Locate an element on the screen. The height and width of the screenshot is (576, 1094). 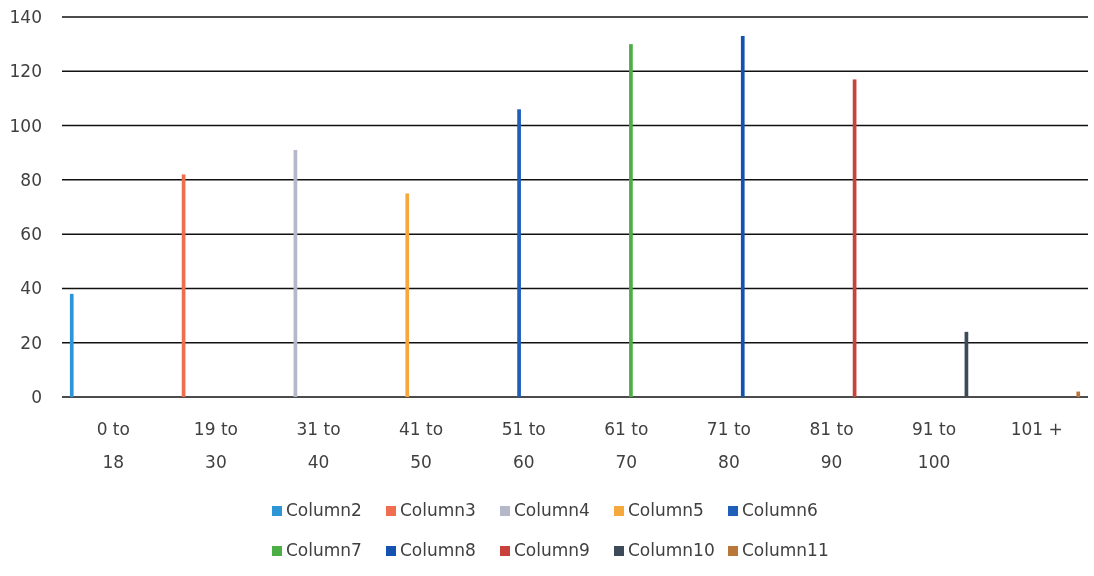
legend-label: Column9 is located at coordinates (552, 550).